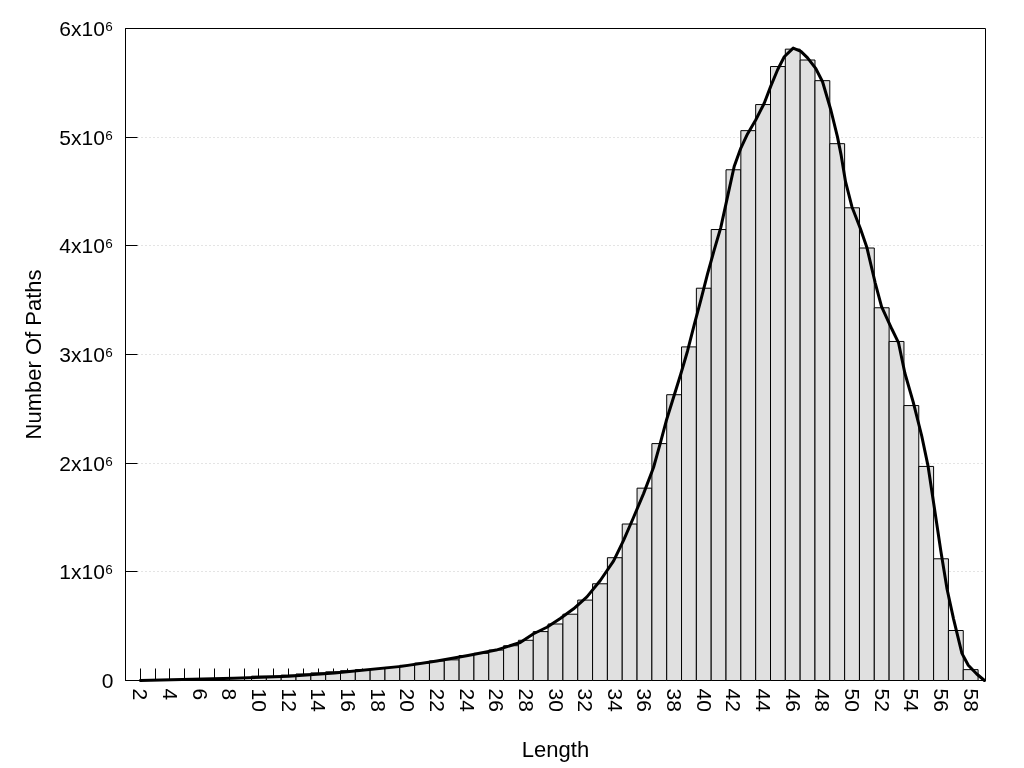 The image size is (1024, 768). I want to click on x-axis-title: Length, so click(555, 749).